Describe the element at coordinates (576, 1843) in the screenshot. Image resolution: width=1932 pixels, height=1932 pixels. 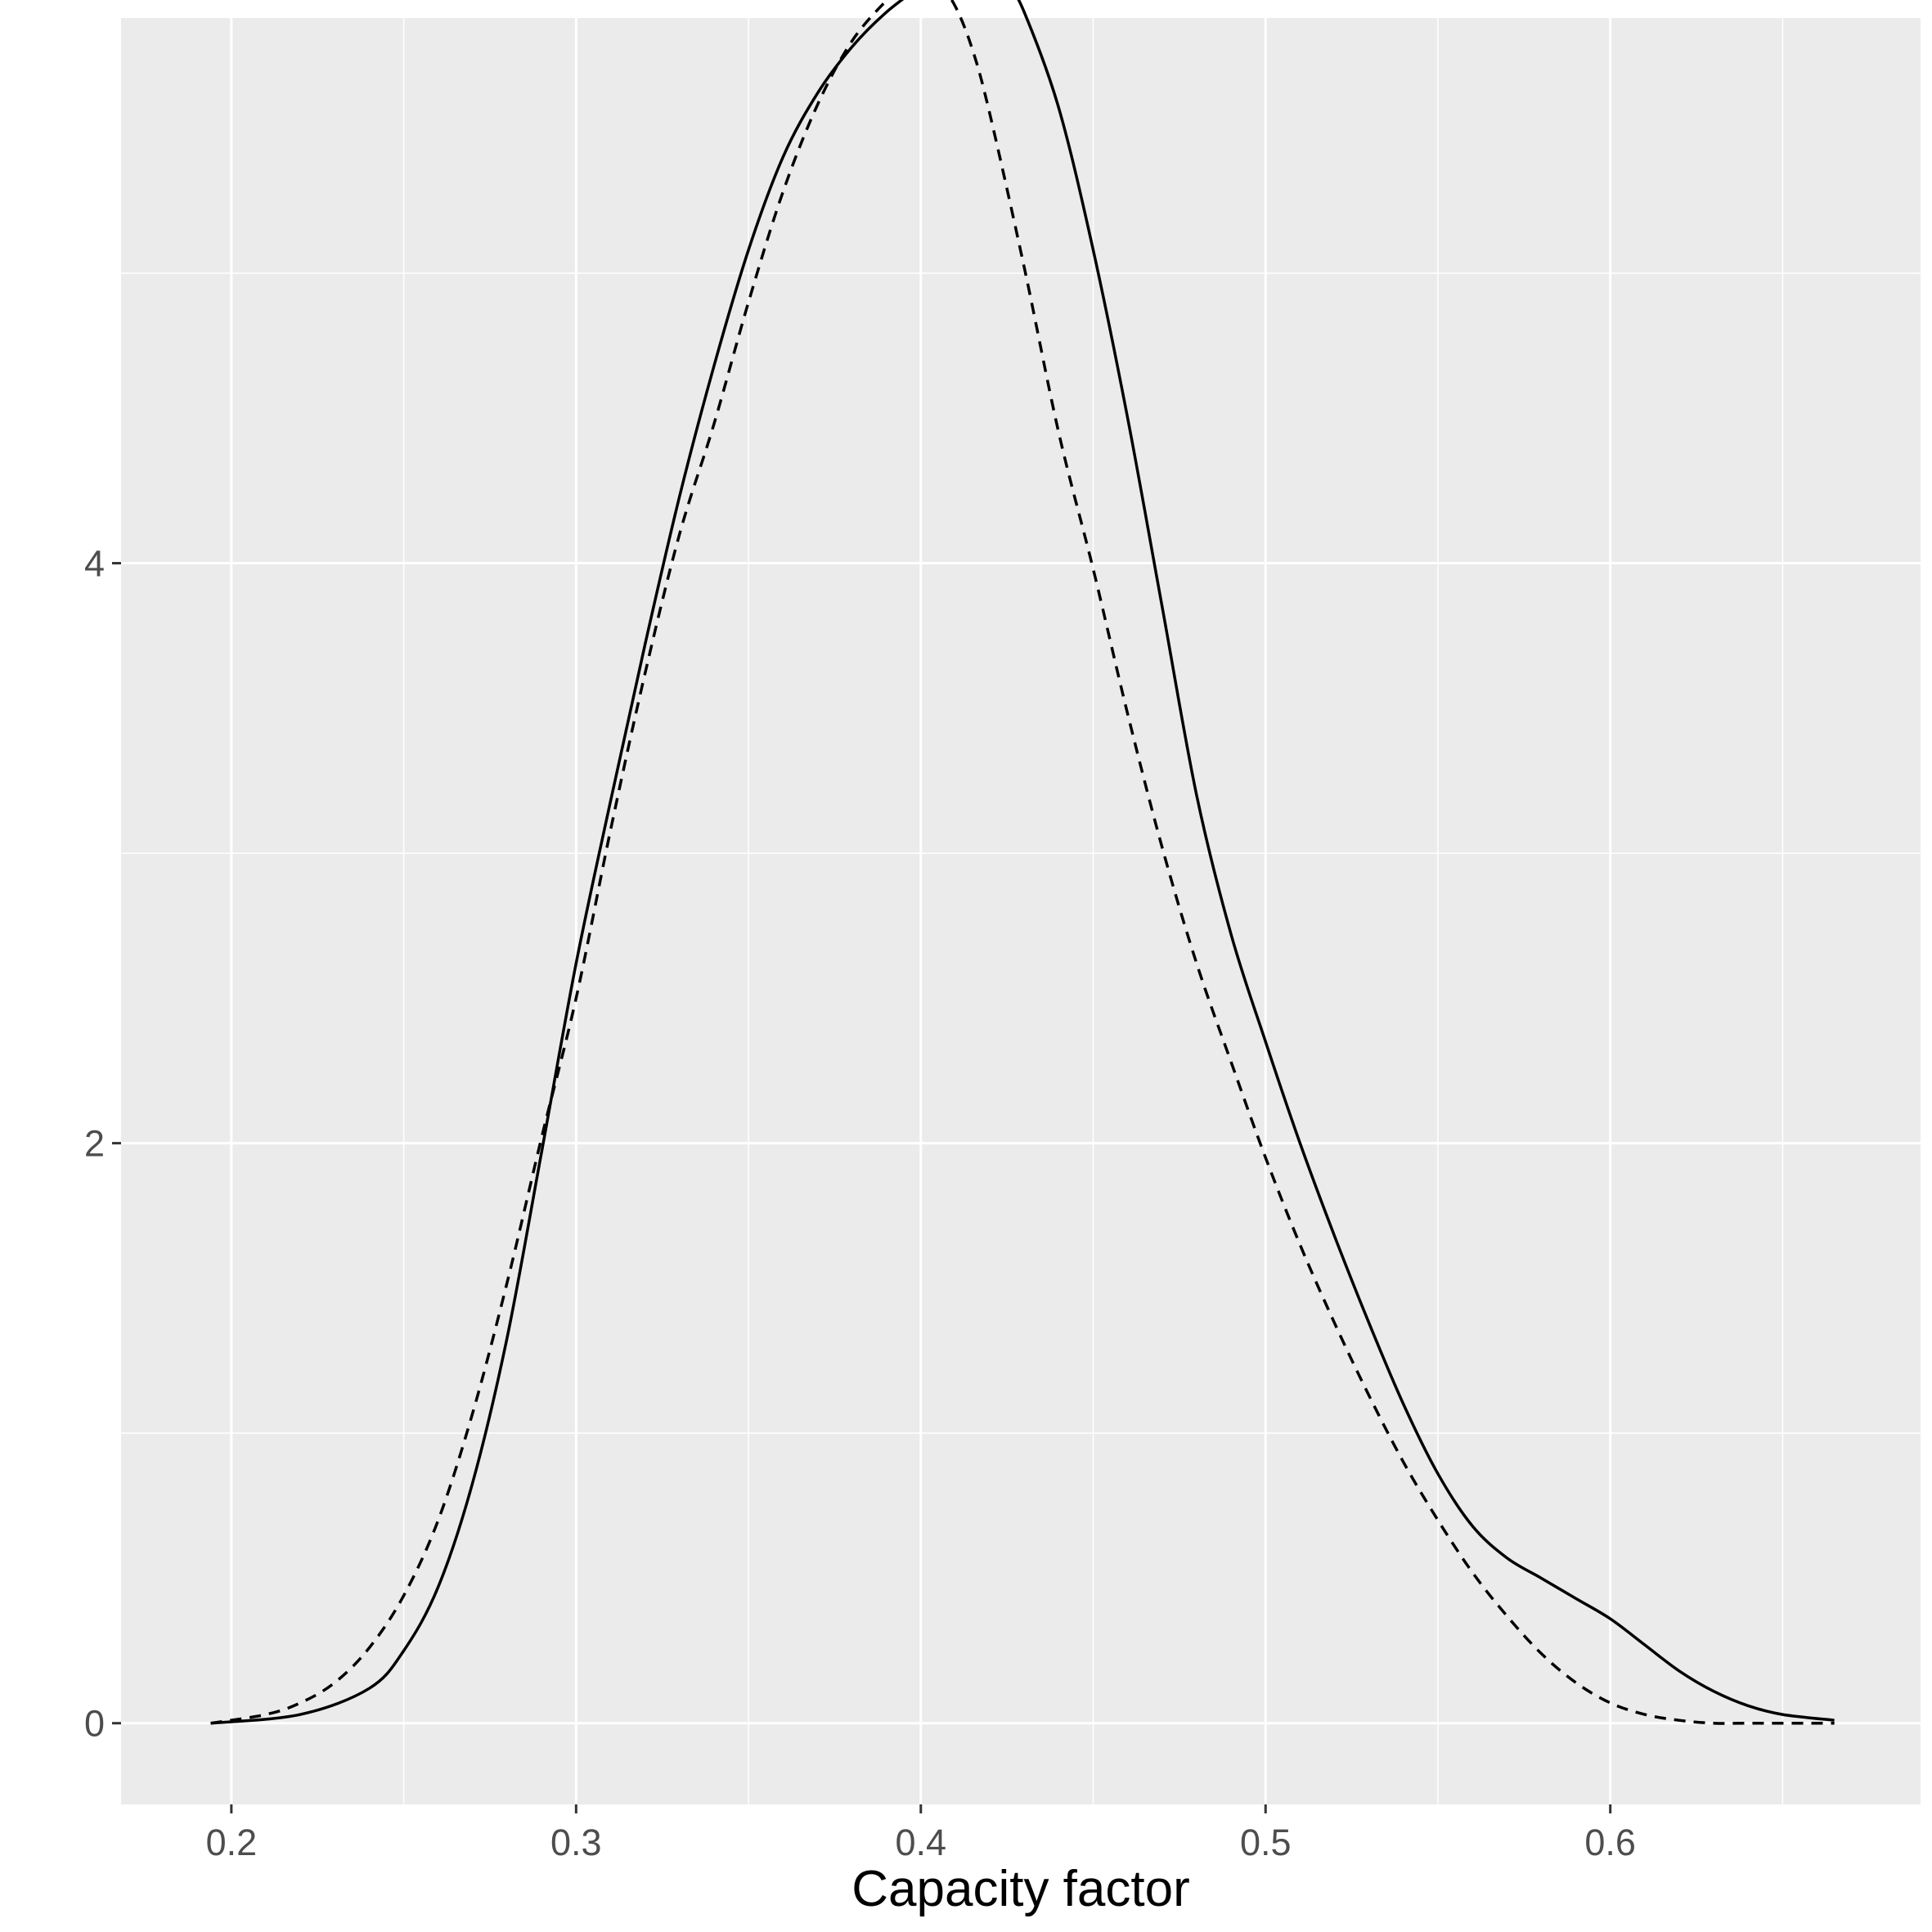
I see `x-tick-label: 0.3` at that location.